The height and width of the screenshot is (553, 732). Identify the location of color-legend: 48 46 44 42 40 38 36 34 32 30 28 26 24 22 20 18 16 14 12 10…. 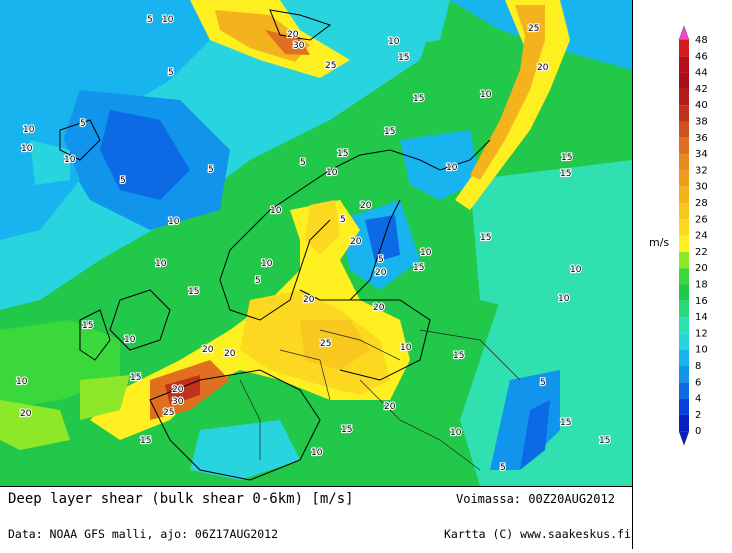
(682, 274).